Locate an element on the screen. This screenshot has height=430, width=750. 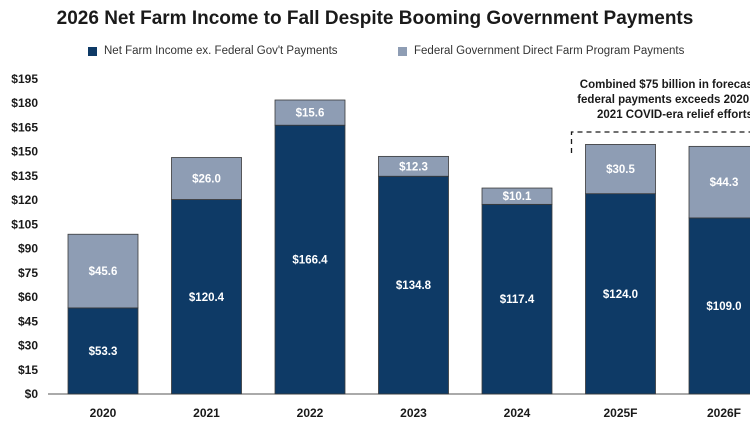
data-label: $117.4 is located at coordinates (517, 300).